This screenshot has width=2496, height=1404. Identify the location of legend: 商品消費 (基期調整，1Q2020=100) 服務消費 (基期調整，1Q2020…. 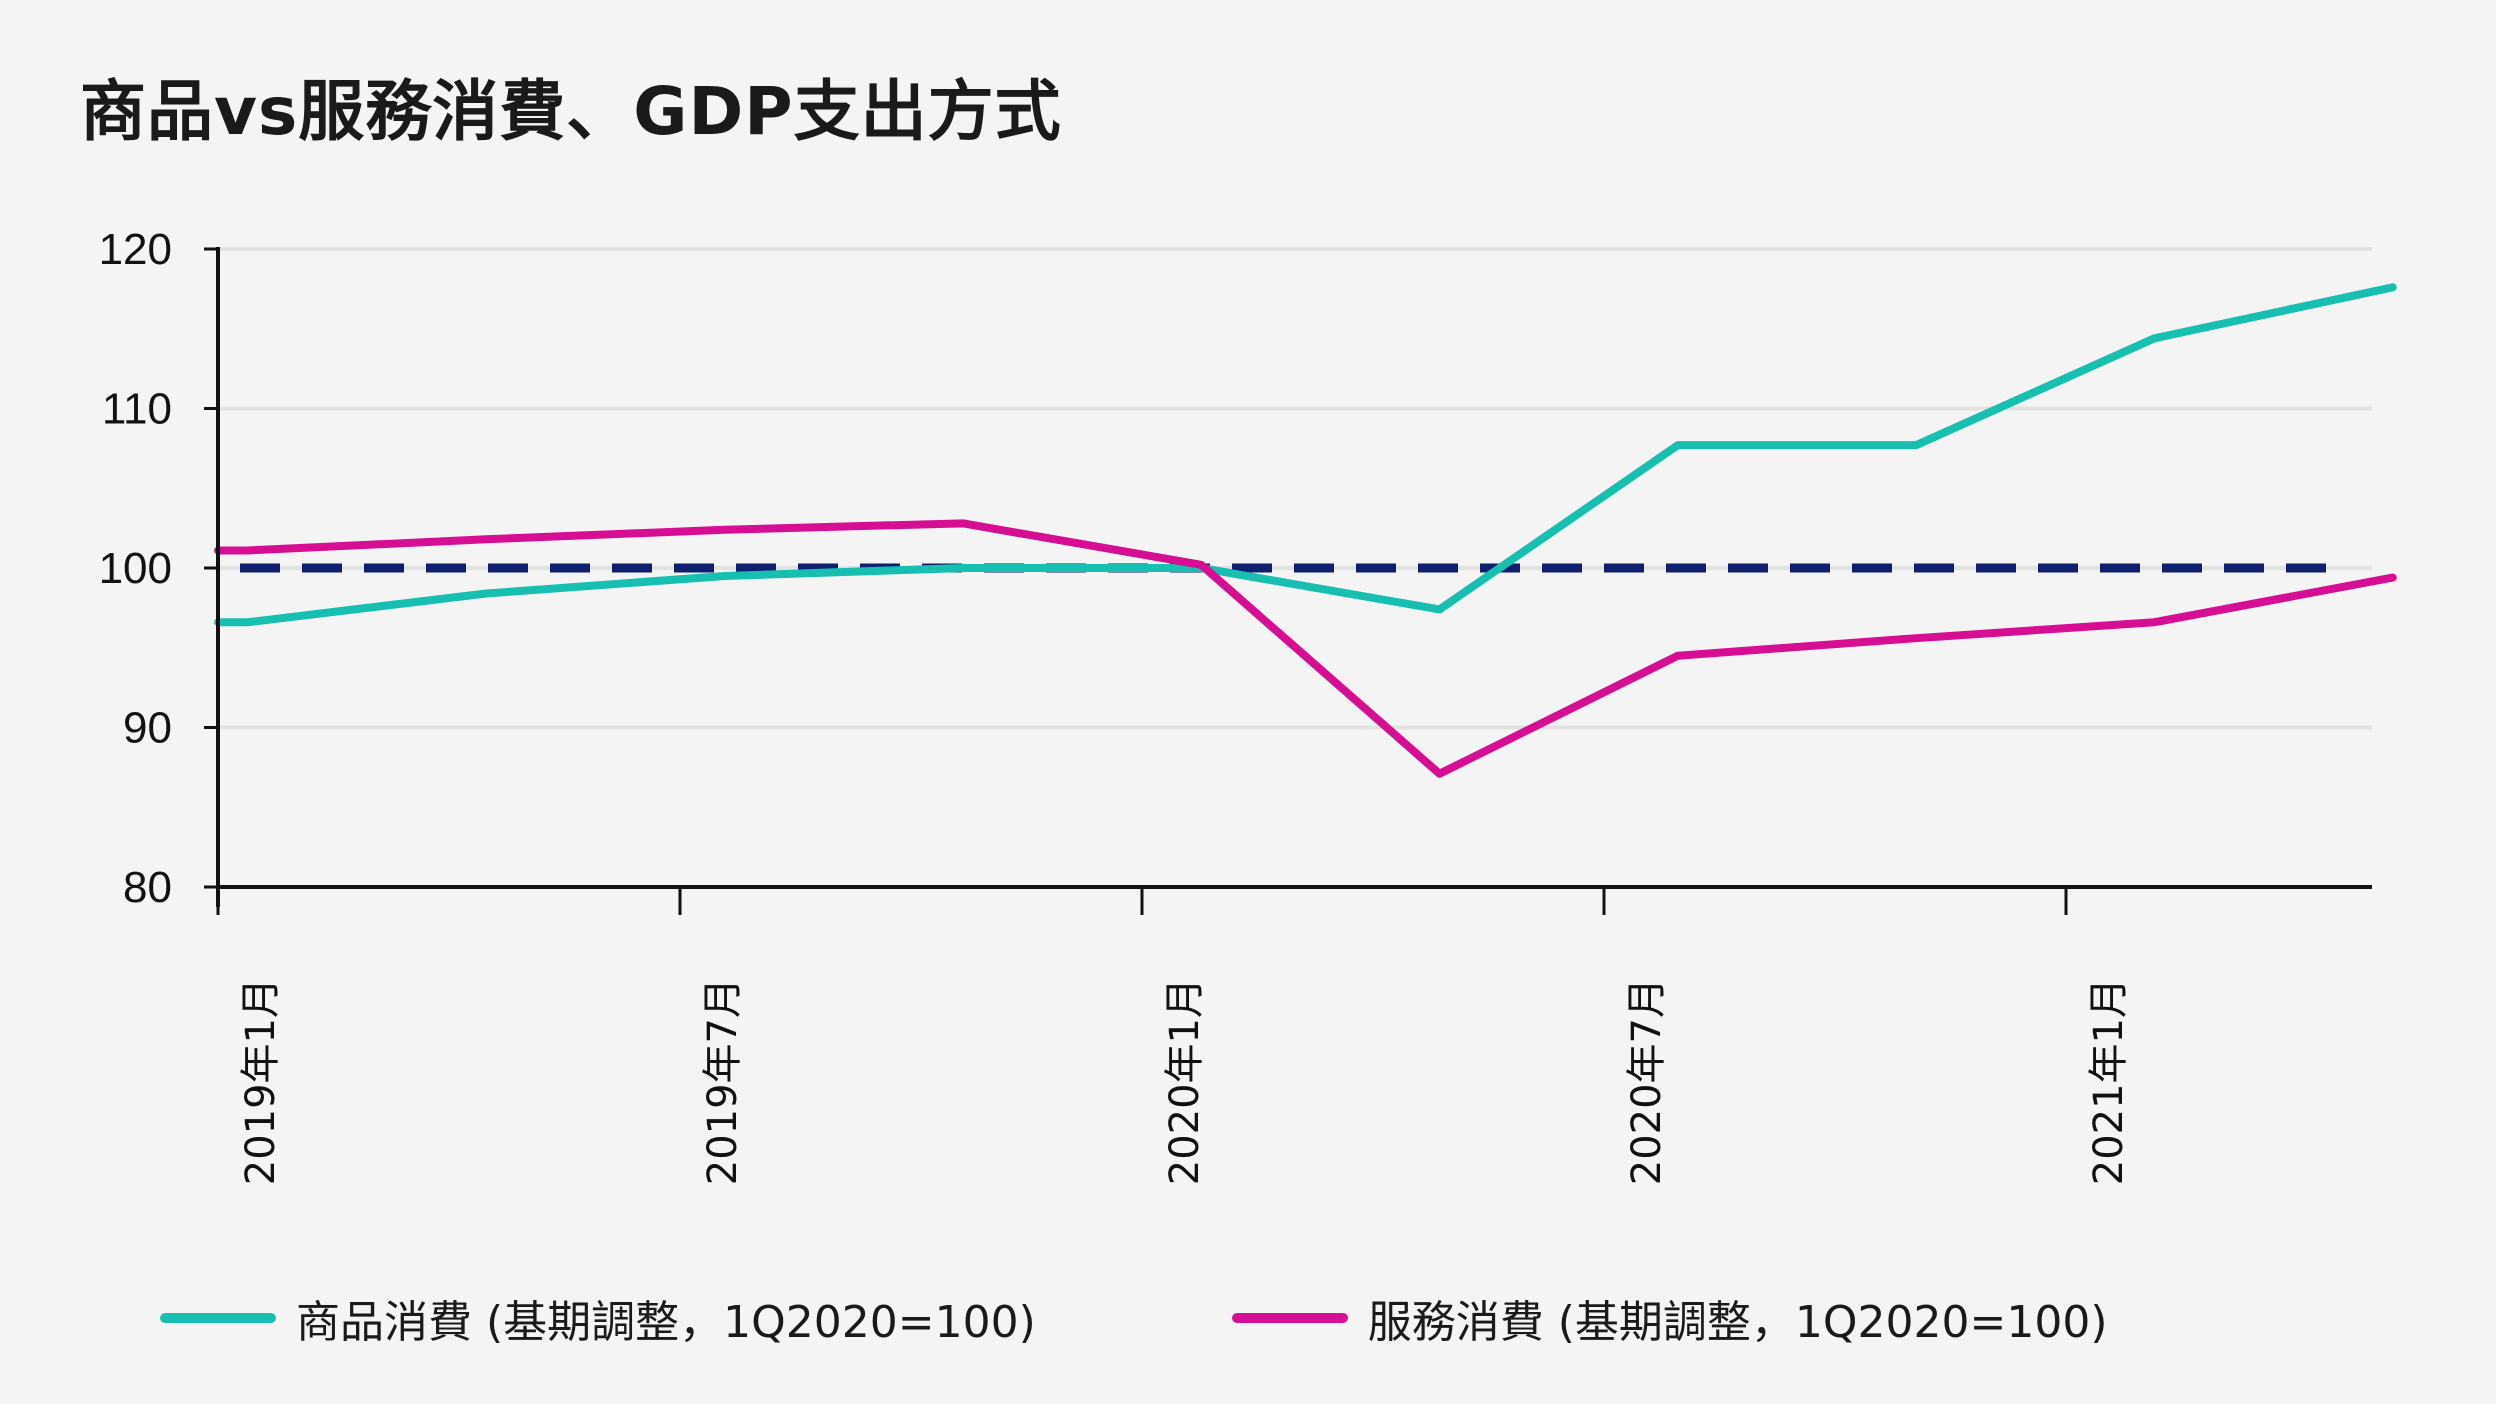
(1134, 1318).